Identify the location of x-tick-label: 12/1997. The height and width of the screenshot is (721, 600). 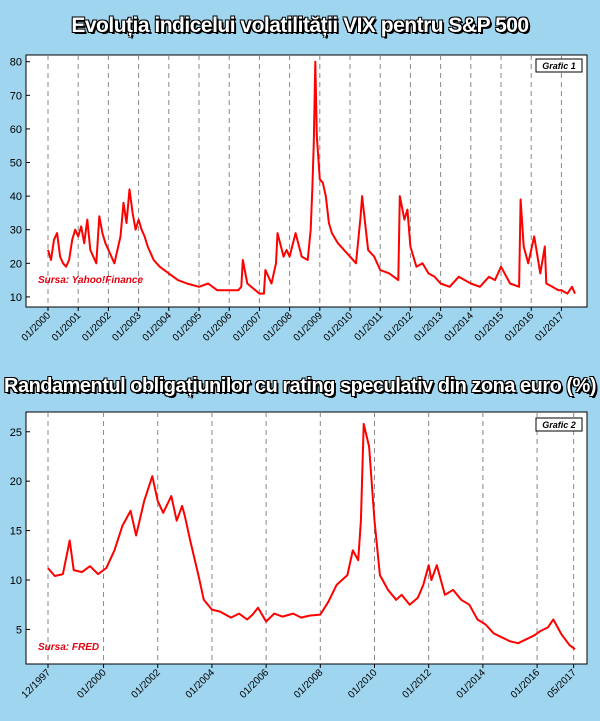
(37, 684).